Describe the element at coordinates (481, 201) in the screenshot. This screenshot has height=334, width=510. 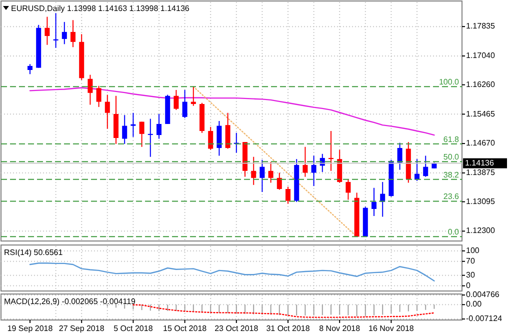
I see `y-tick-label: 1.13095` at that location.